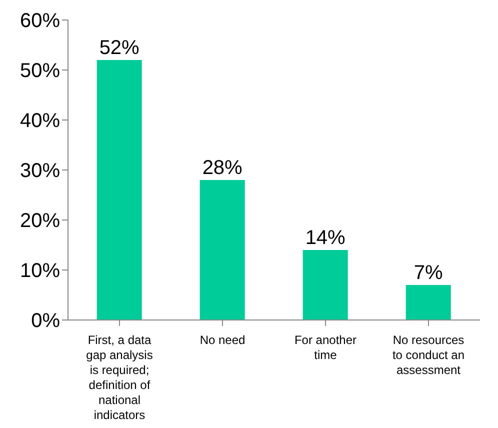 The image size is (498, 428). I want to click on y-tick-label: 20%, so click(40, 221).